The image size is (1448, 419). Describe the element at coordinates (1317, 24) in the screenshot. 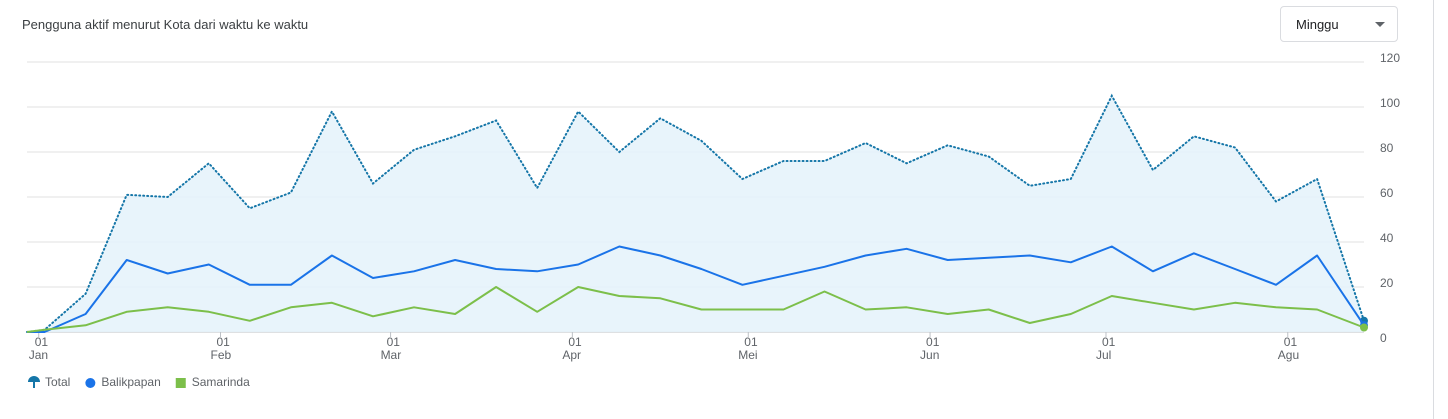

I see `dropdown-label: Minggu` at that location.